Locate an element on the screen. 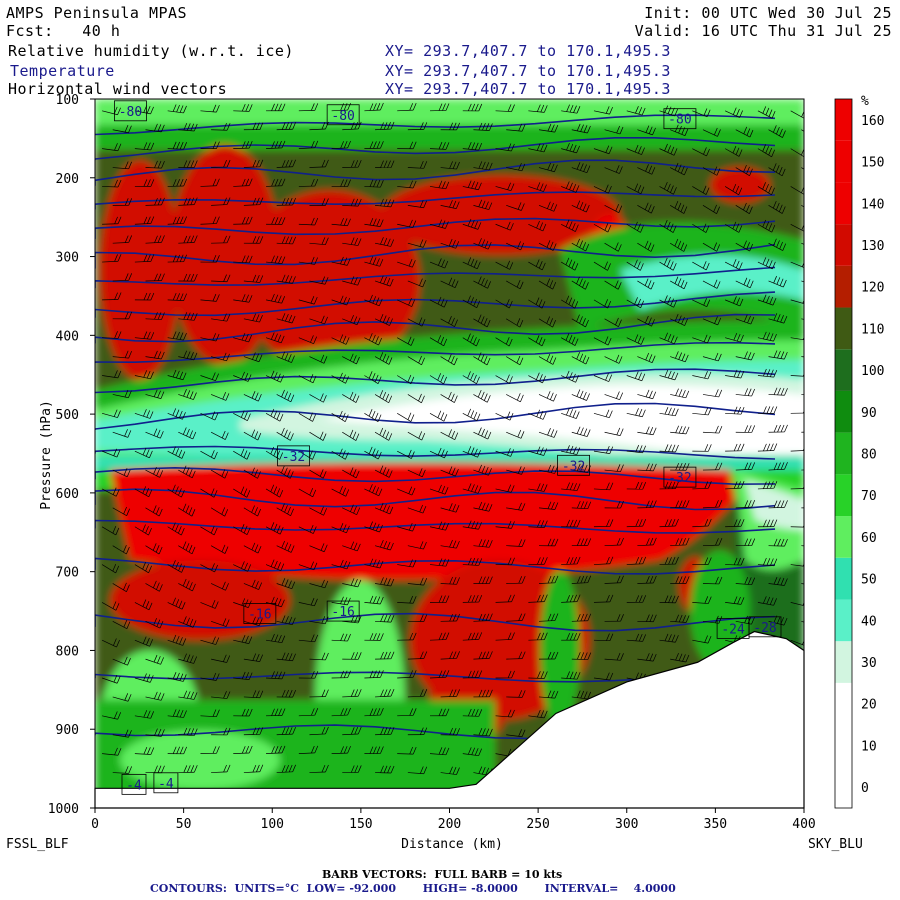 This screenshot has width=900, height=900. contour-label: -80 is located at coordinates (130, 111).